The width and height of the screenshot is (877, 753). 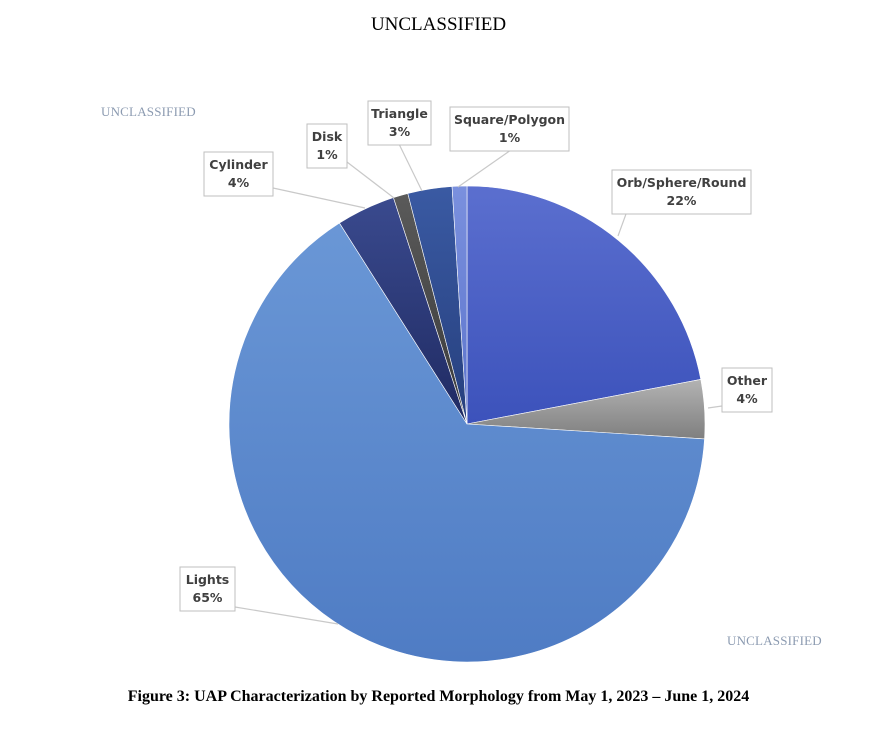 What do you see at coordinates (747, 398) in the screenshot?
I see `data-label-value-other: 4%` at bounding box center [747, 398].